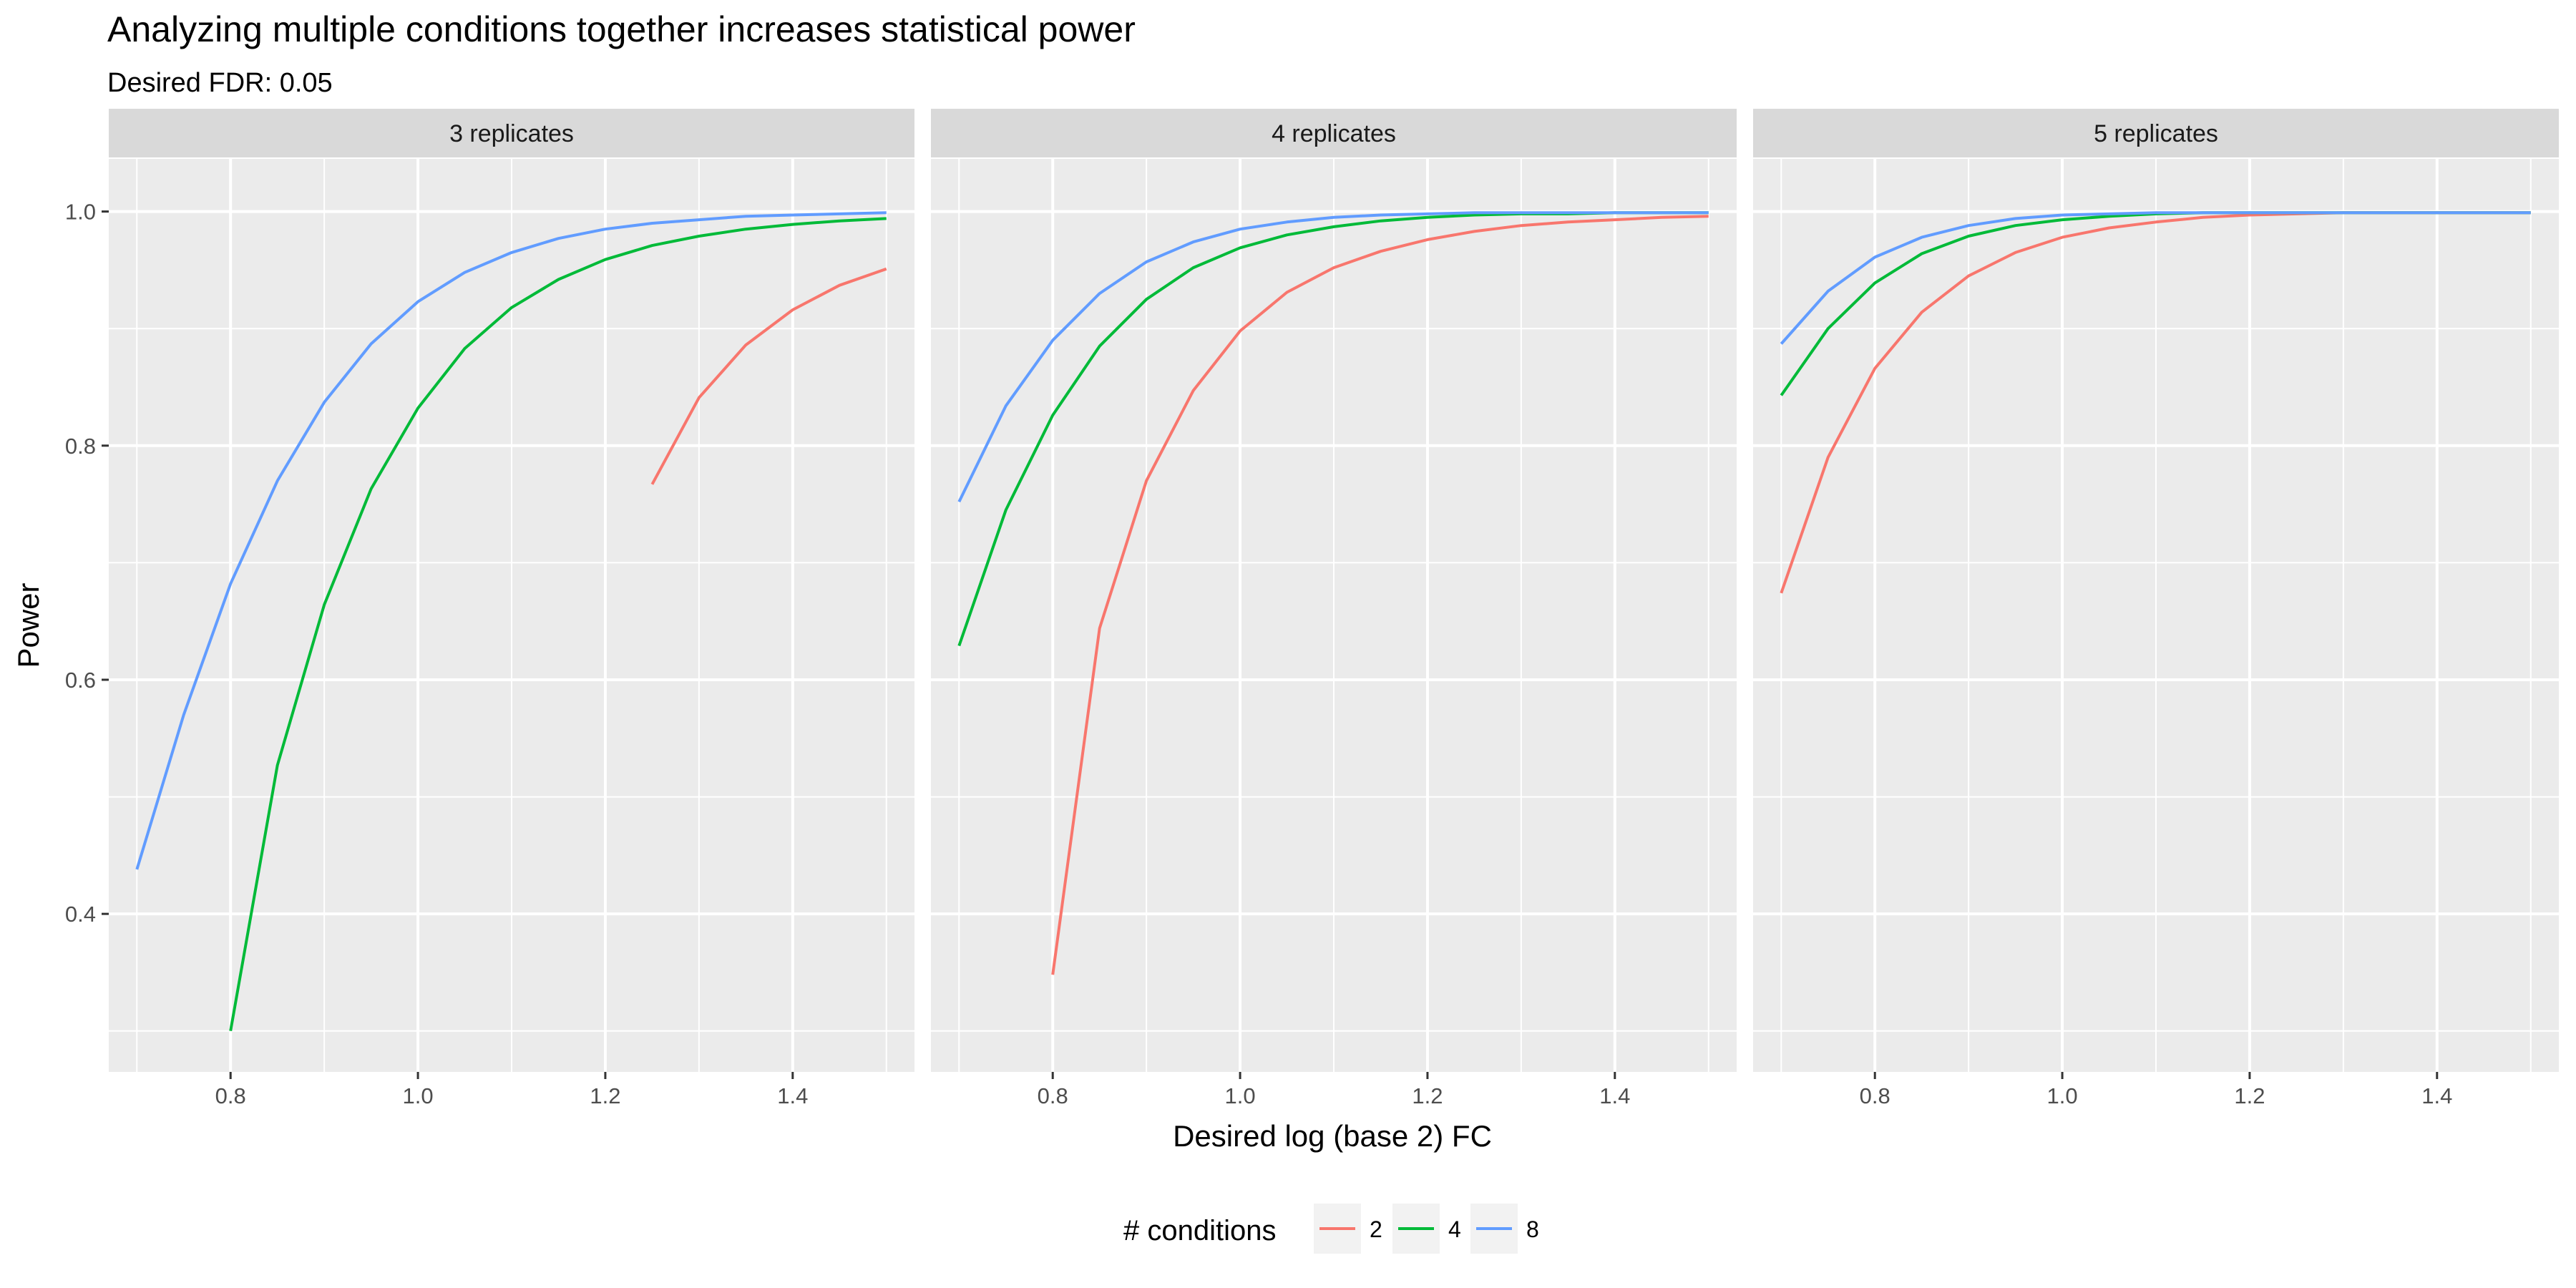 The width and height of the screenshot is (2576, 1288). Describe the element at coordinates (1376, 1229) in the screenshot. I see `legend-label: 2` at that location.